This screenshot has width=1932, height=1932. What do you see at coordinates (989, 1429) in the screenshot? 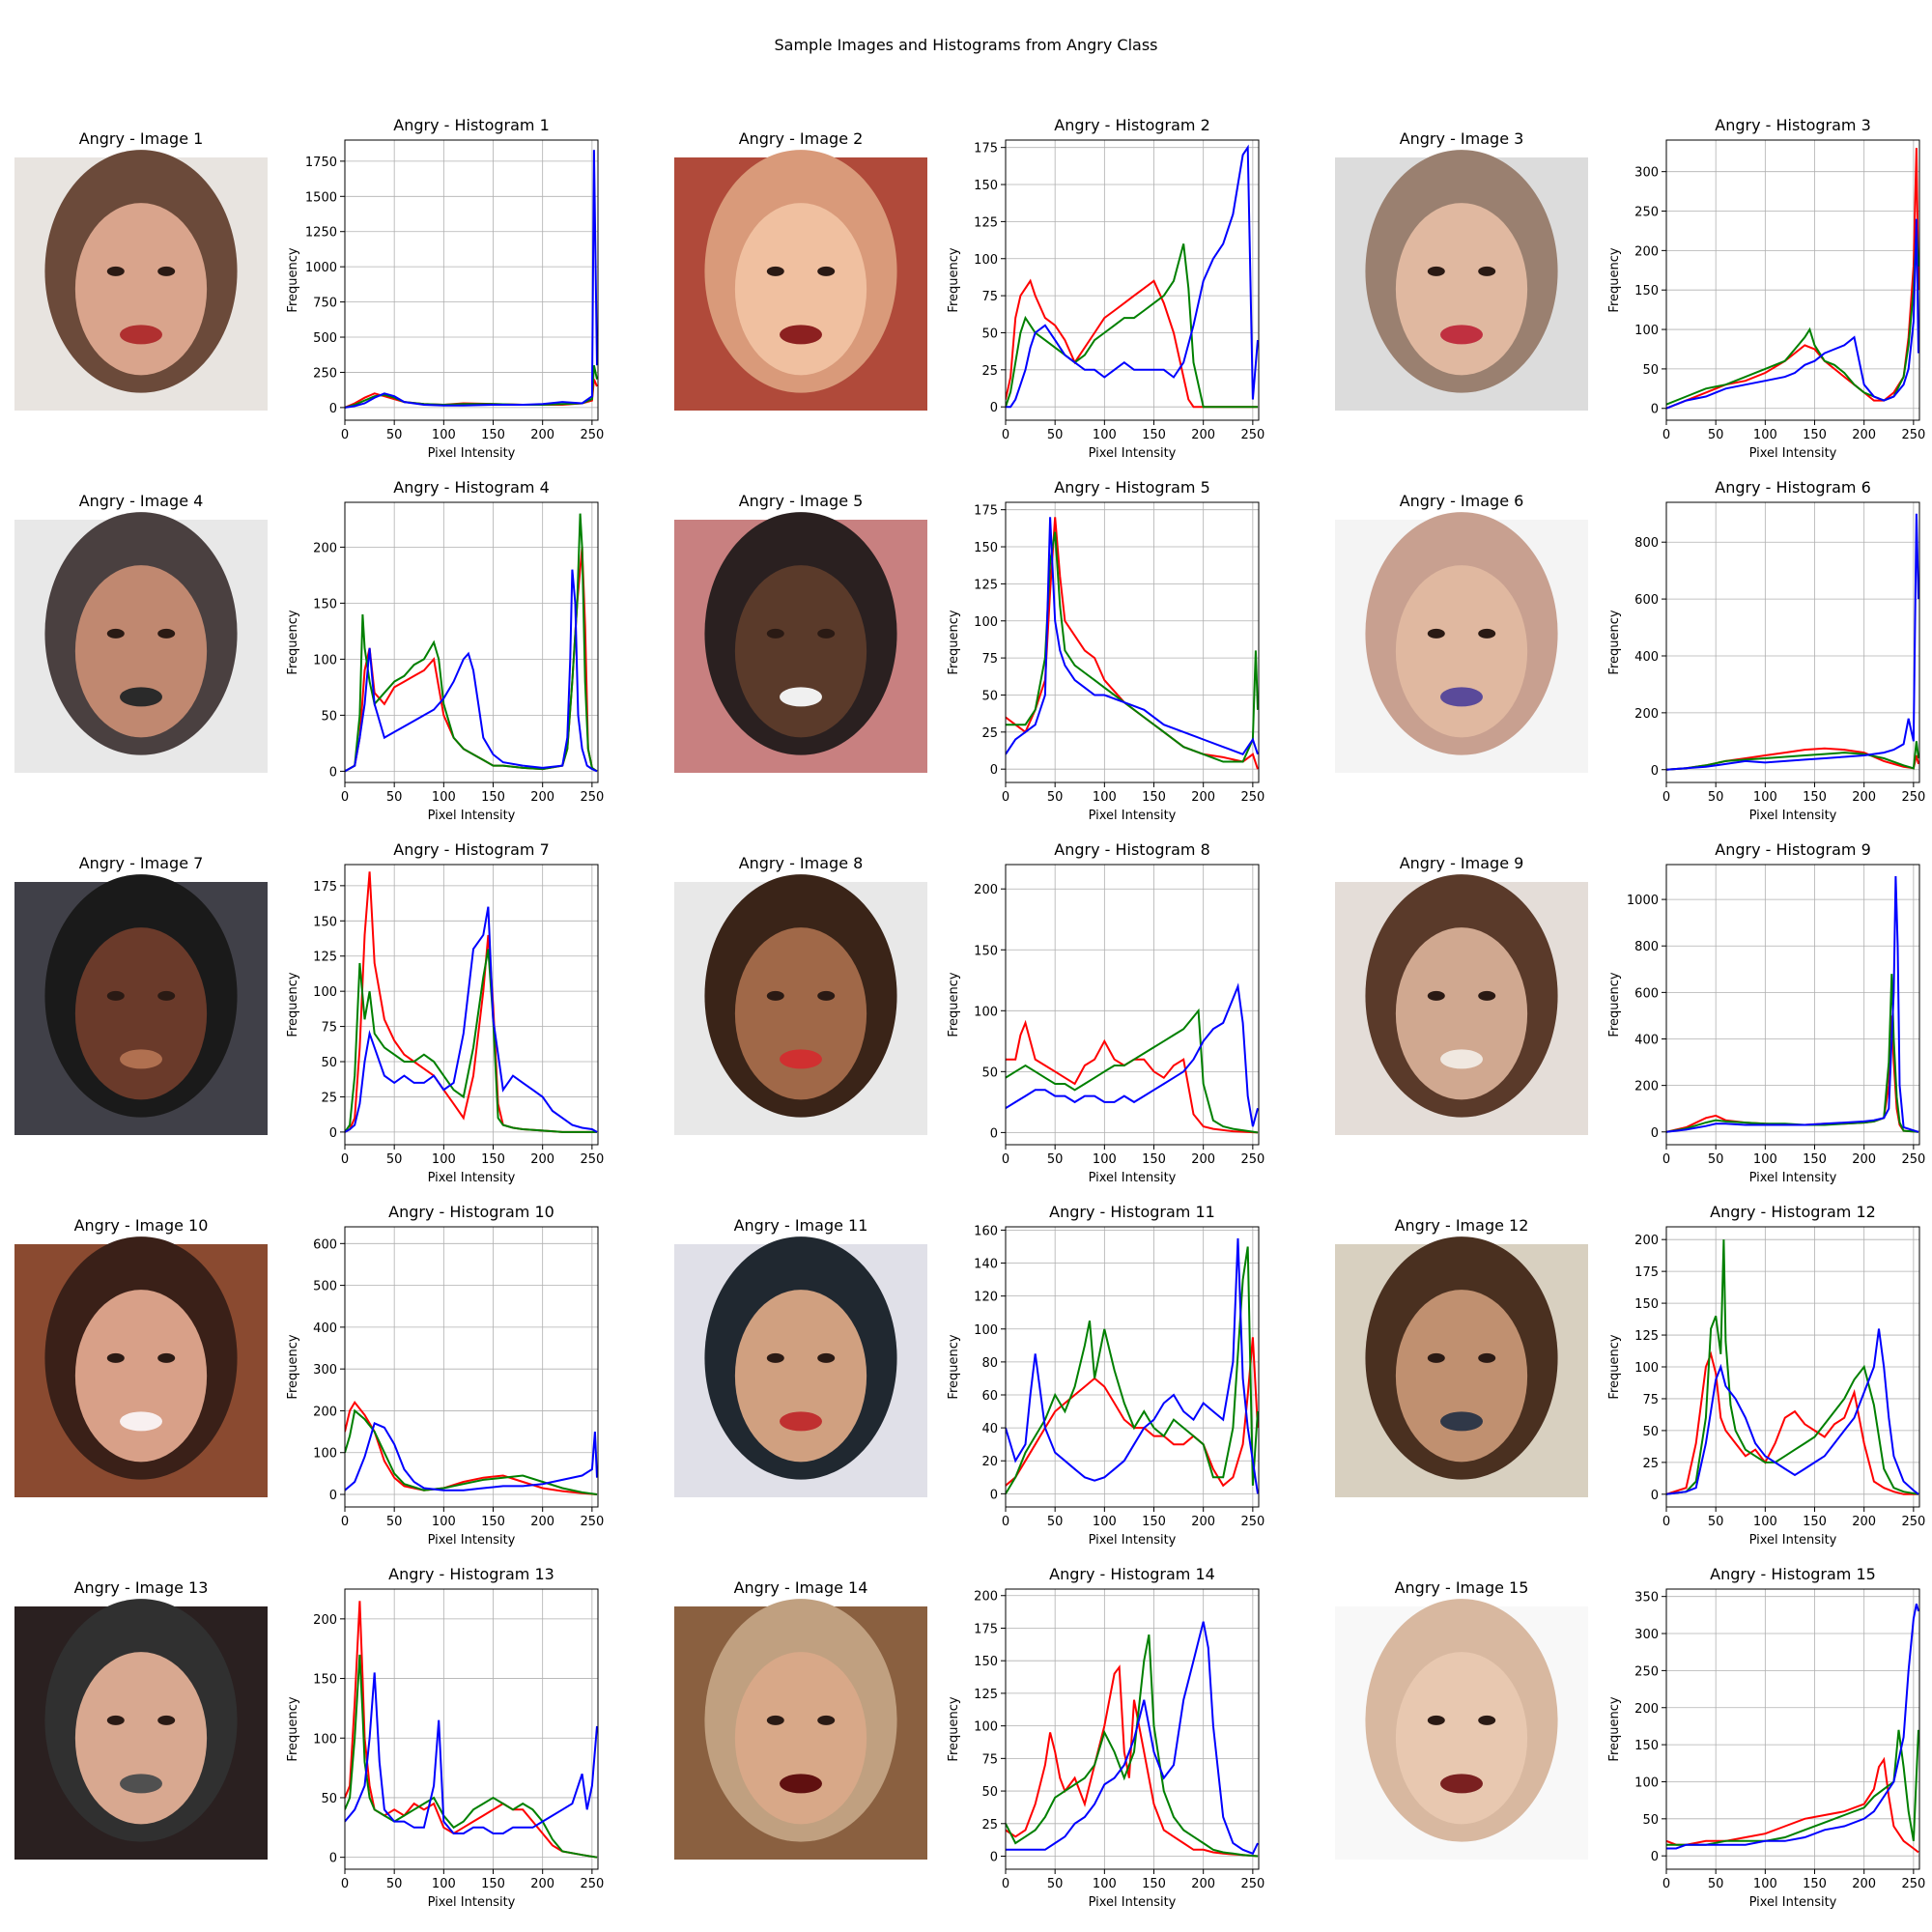
I see `y-tick-label: 40` at bounding box center [989, 1429].